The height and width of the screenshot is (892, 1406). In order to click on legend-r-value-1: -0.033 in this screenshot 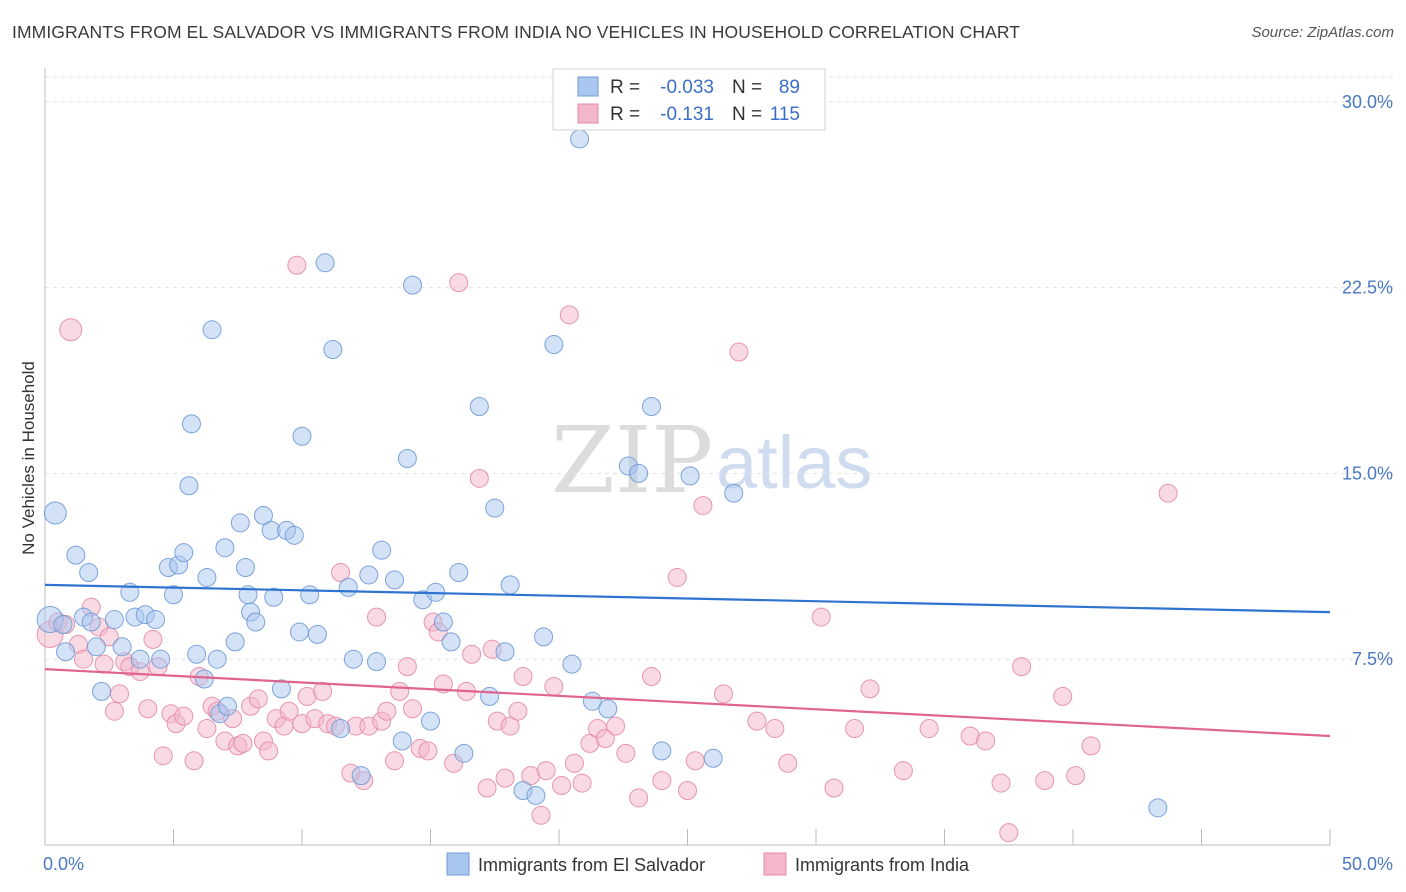, I will do `click(687, 87)`.